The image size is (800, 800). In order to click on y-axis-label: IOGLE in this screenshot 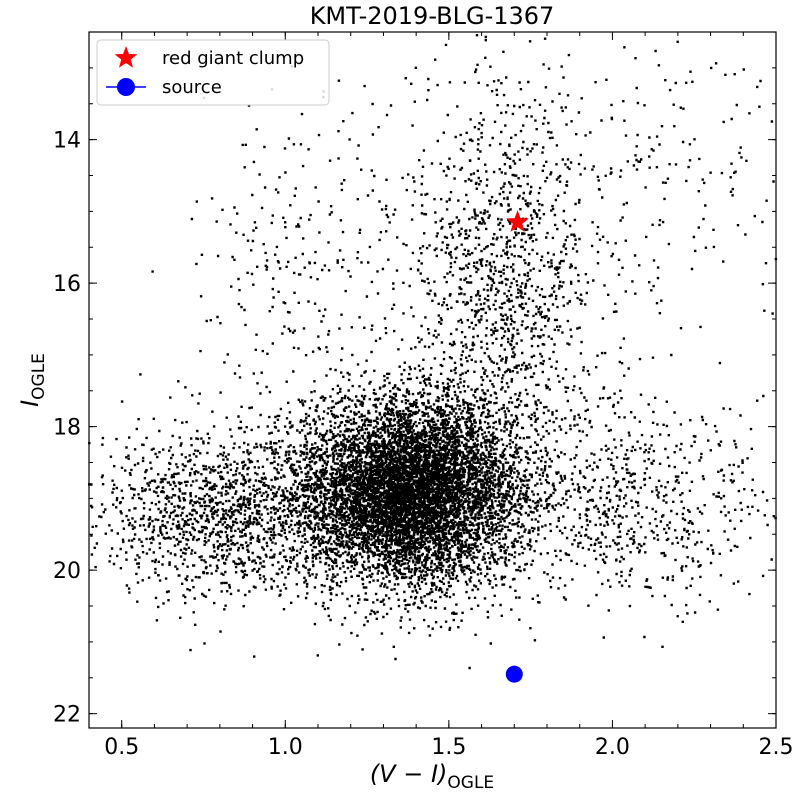, I will do `click(32, 380)`.